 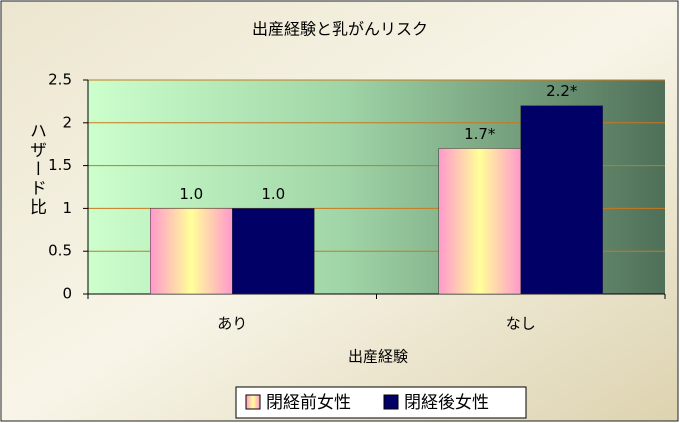 I want to click on value-label: 1.7*, so click(x=480, y=134).